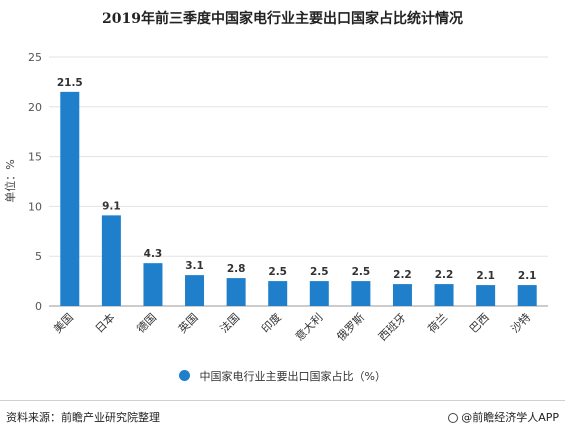 Image resolution: width=565 pixels, height=429 pixels. What do you see at coordinates (479, 323) in the screenshot?
I see `x-tick-label: 巴西` at bounding box center [479, 323].